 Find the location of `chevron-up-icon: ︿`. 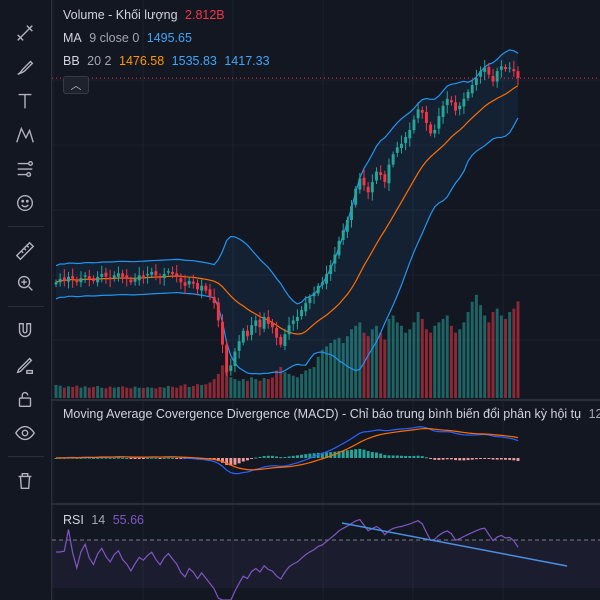

chevron-up-icon: ︿ is located at coordinates (76, 86).